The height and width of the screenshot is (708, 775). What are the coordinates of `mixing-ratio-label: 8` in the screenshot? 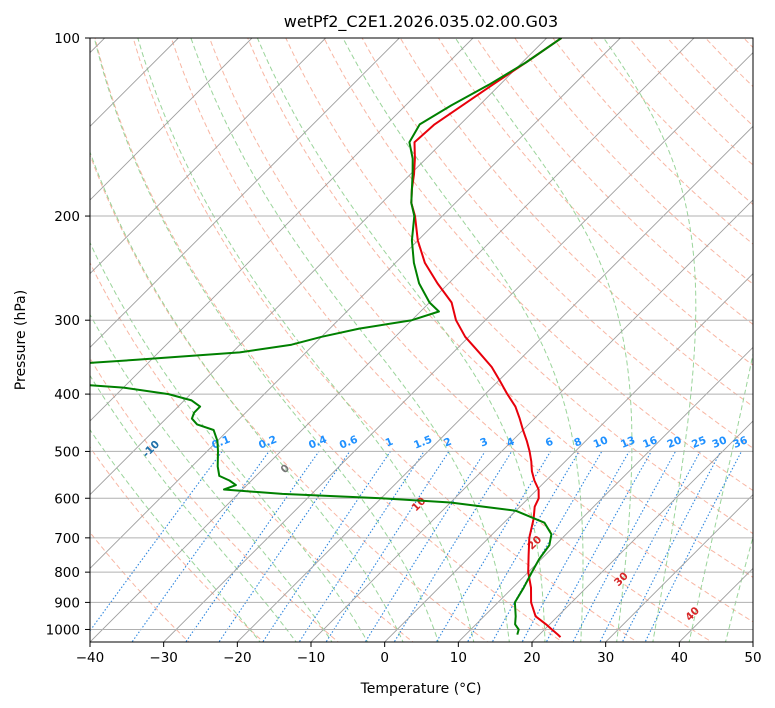 It's located at (577, 443).